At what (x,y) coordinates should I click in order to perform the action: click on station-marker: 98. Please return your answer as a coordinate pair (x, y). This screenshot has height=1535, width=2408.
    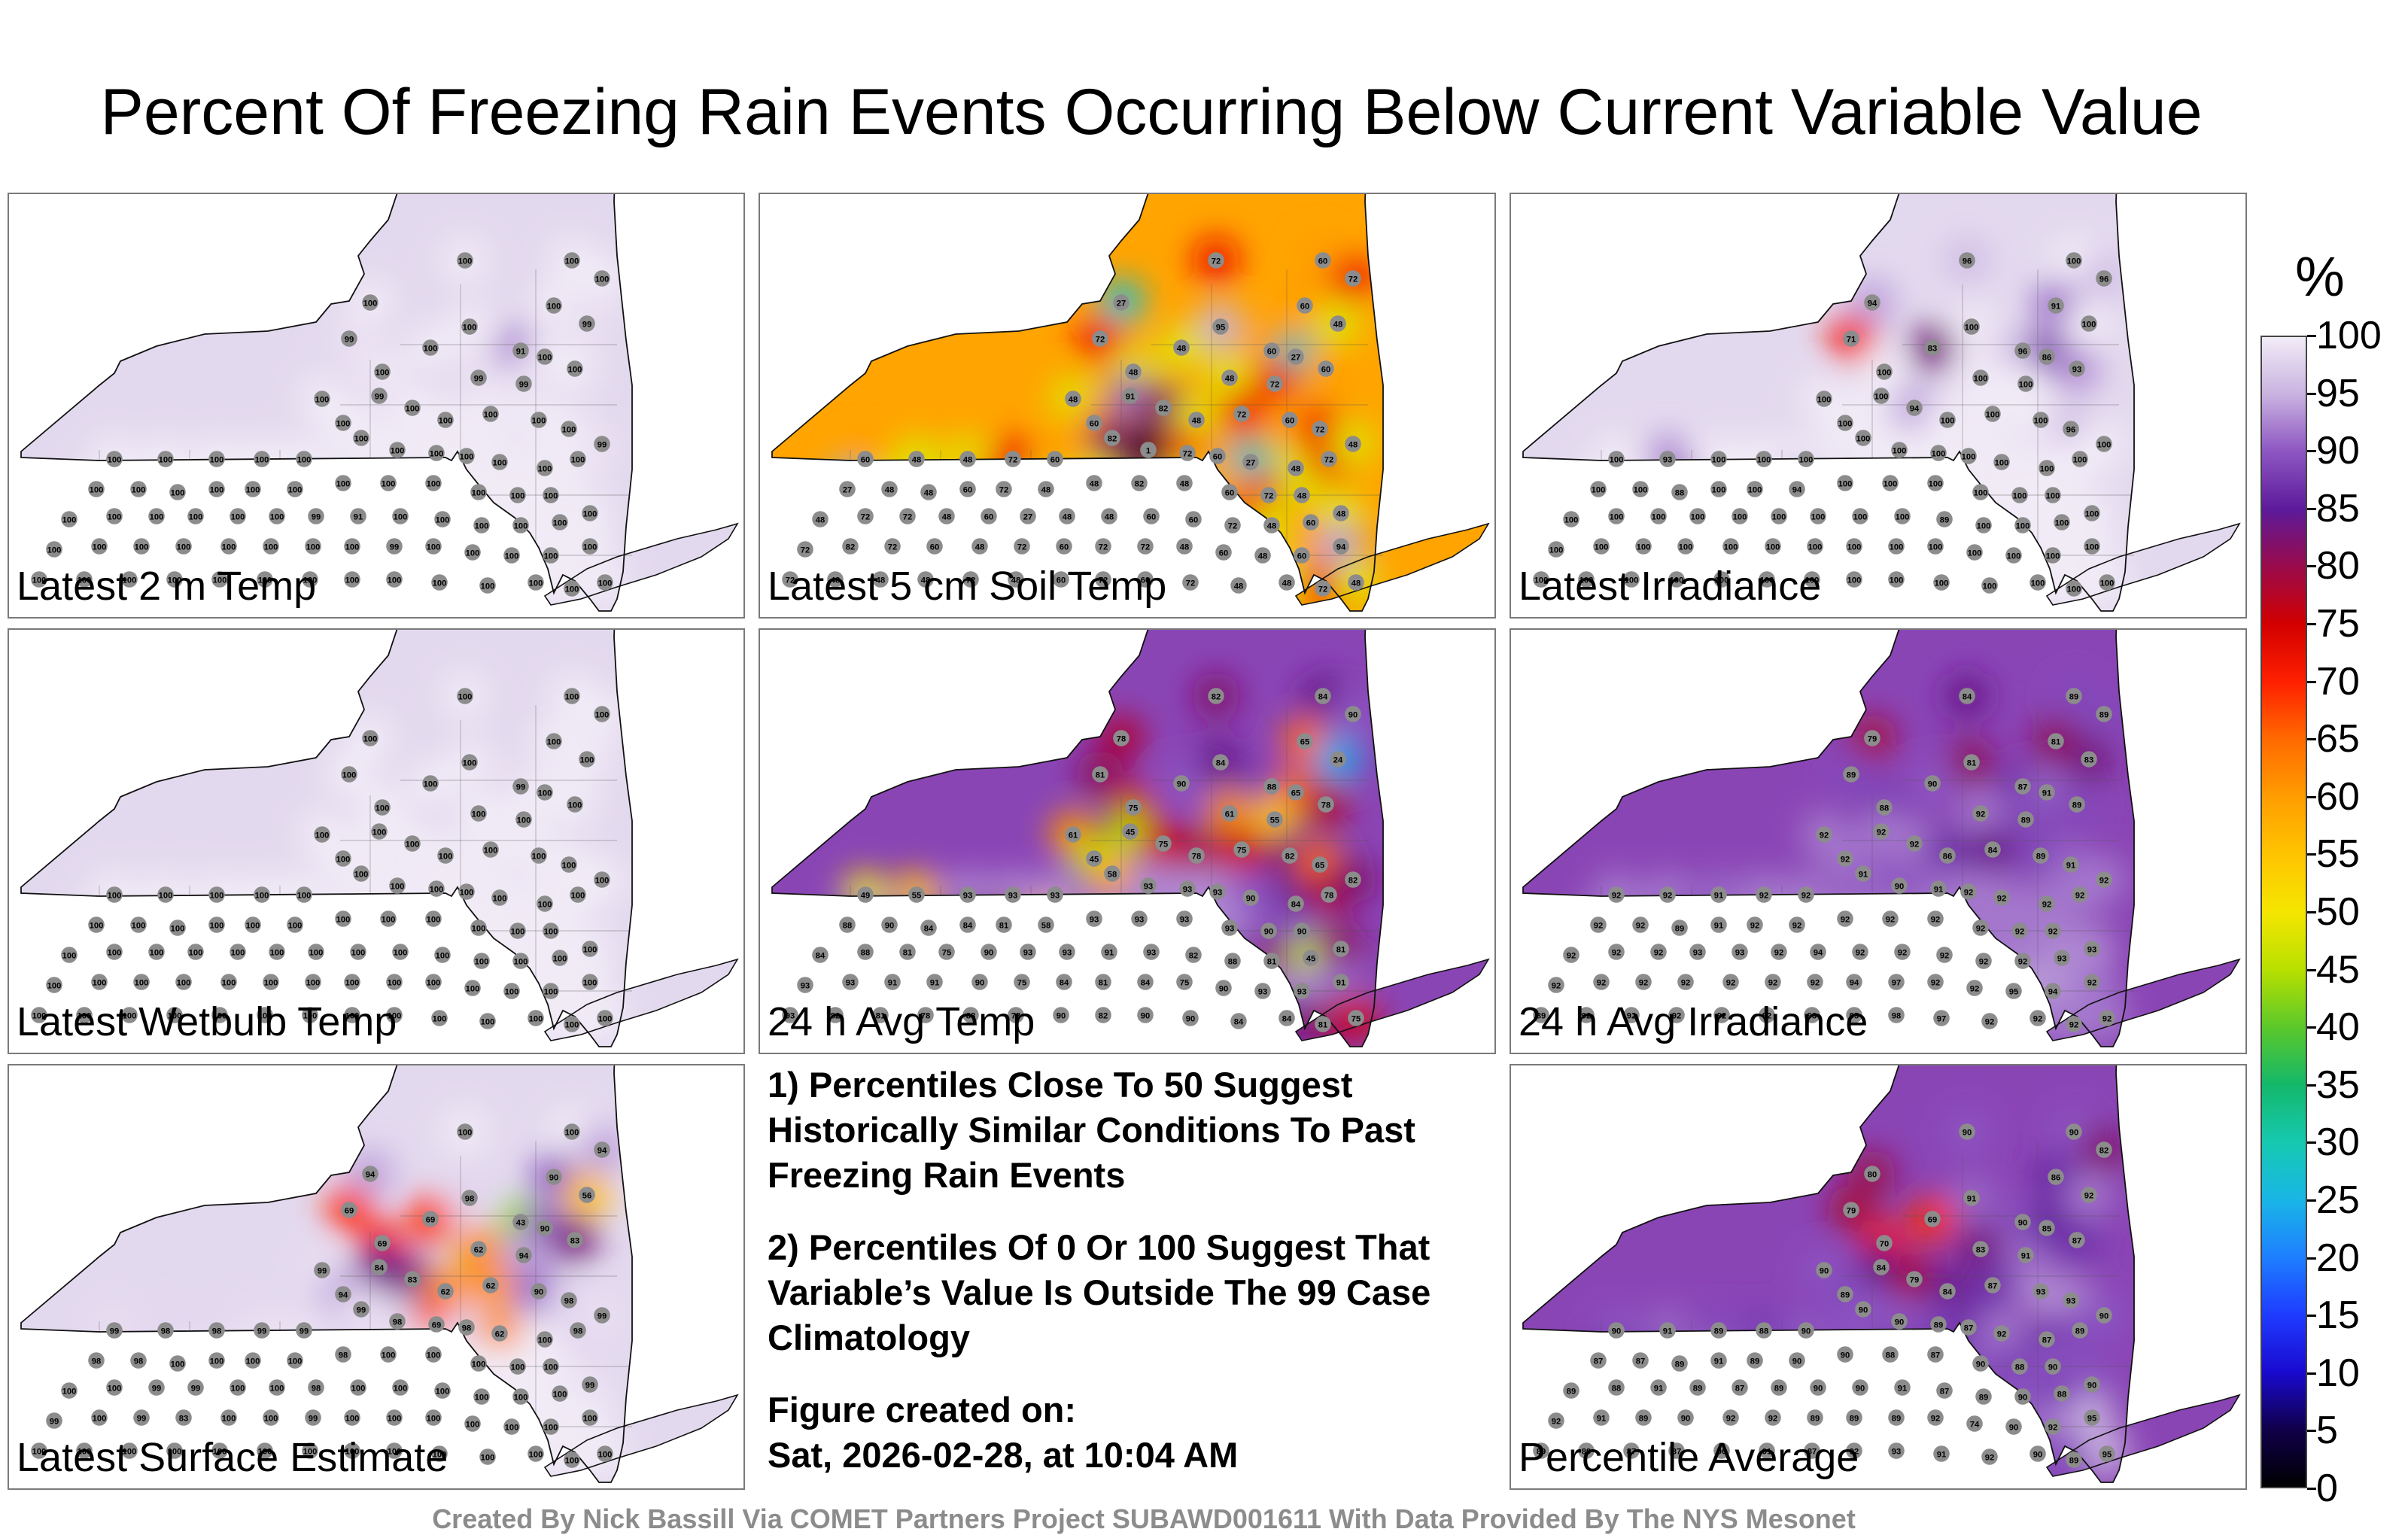
    Looking at the image, I should click on (165, 1330).